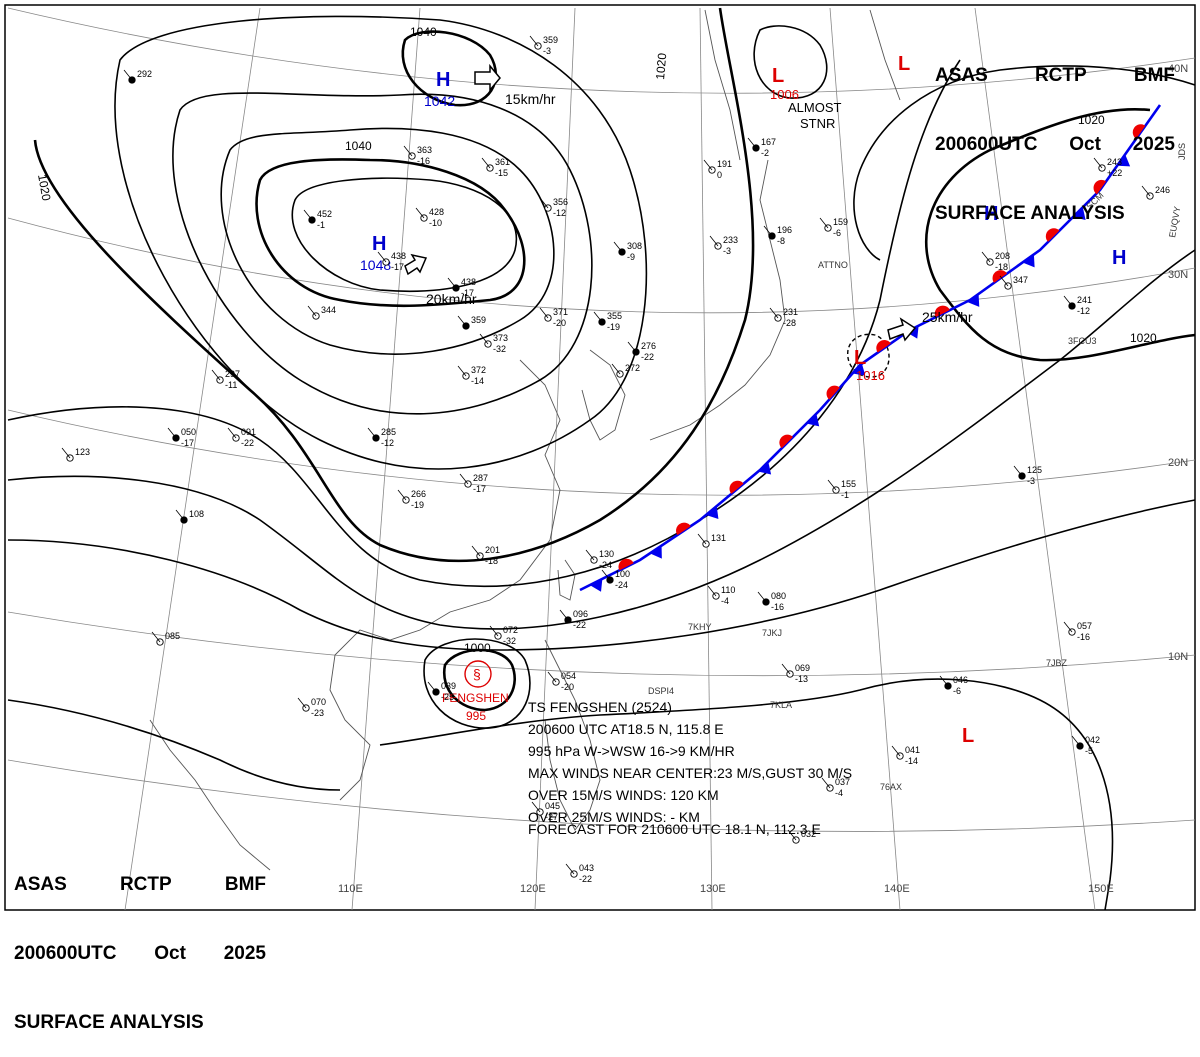  I want to click on ship-label: 7JBZ, so click(1057, 663).